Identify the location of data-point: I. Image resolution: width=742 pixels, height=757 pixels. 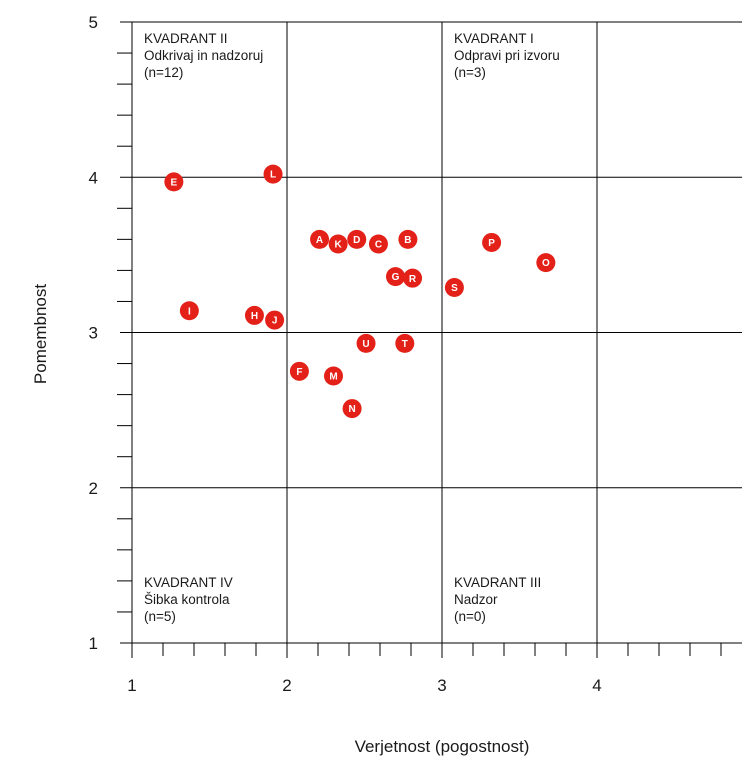
(189, 311).